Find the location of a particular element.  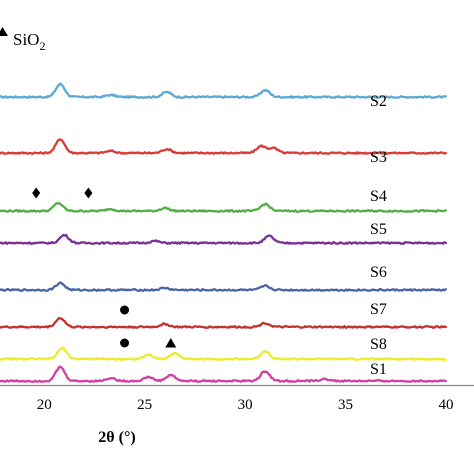

x-tick-label-25: 25 is located at coordinates (144, 405).